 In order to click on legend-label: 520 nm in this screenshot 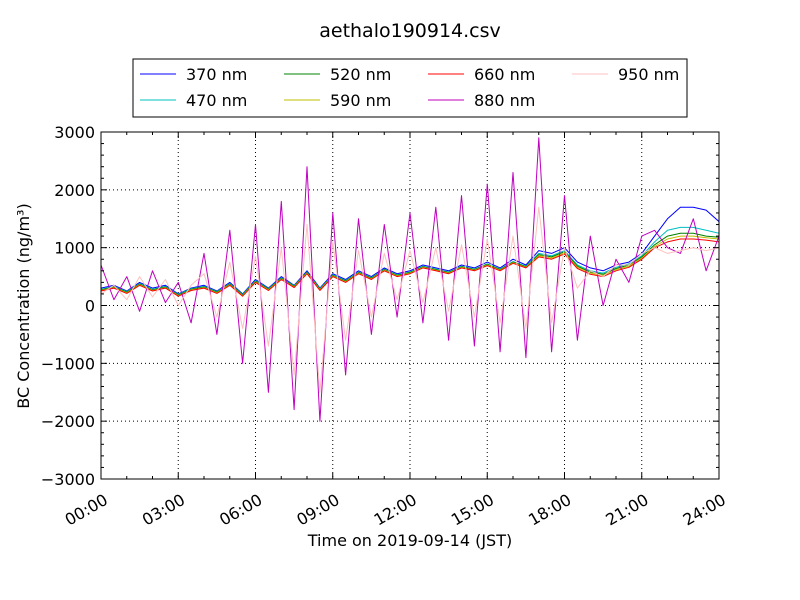, I will do `click(360, 74)`.